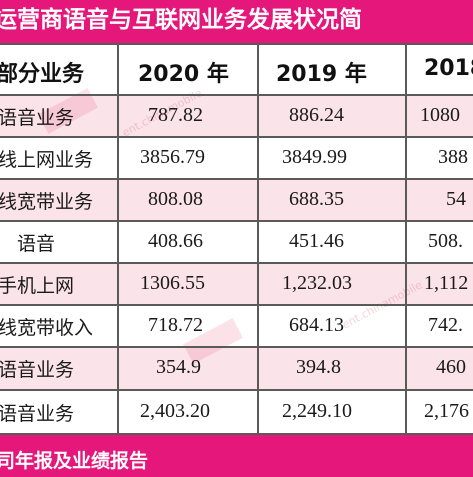  What do you see at coordinates (183, 74) in the screenshot?
I see `table-header-2020: 2020 年` at bounding box center [183, 74].